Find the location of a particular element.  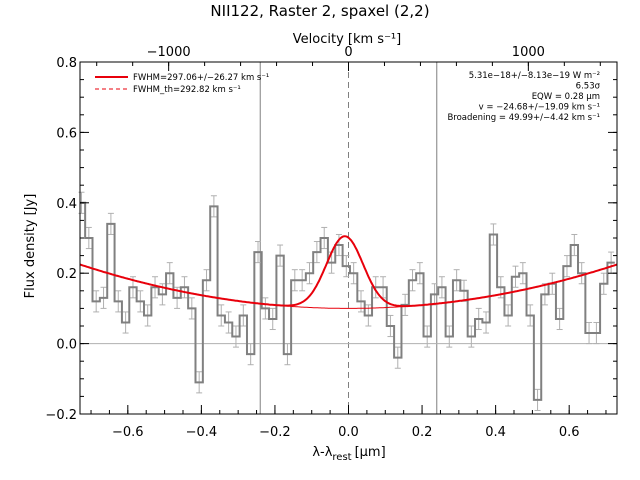

gaussian-fit-line is located at coordinates (348, 271).